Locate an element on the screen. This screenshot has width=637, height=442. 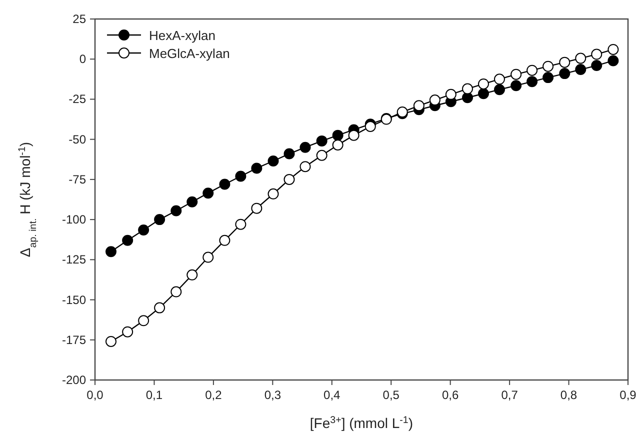
x-tick-label: 0,6 is located at coordinates (450, 395).